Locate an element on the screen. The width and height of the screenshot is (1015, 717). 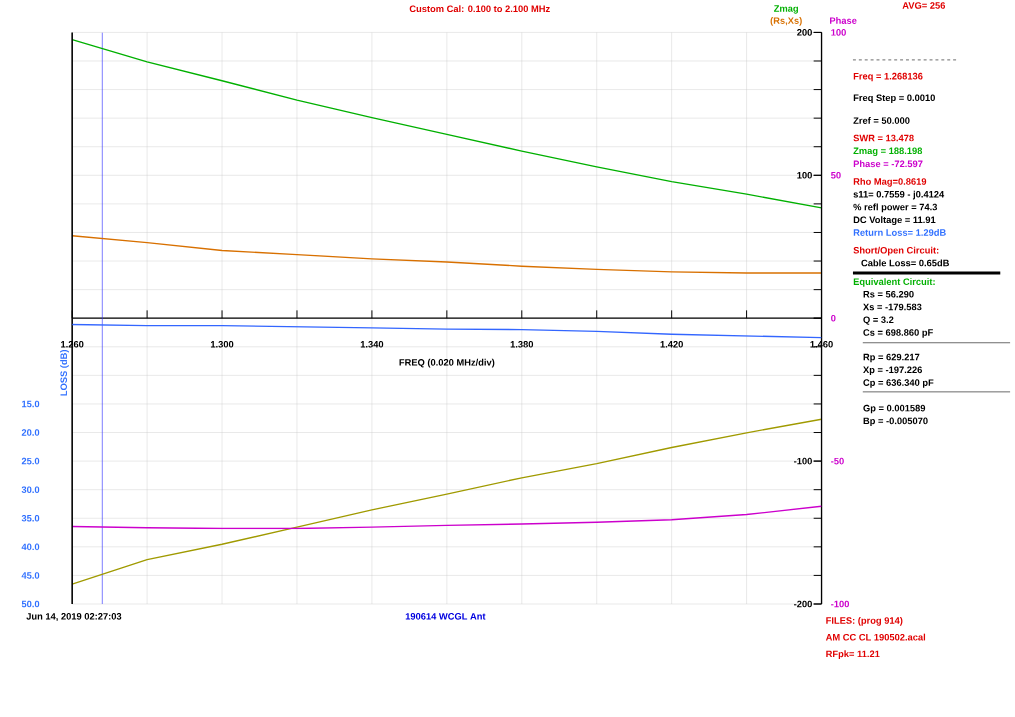
y-tick-label: 100 is located at coordinates (804, 175).